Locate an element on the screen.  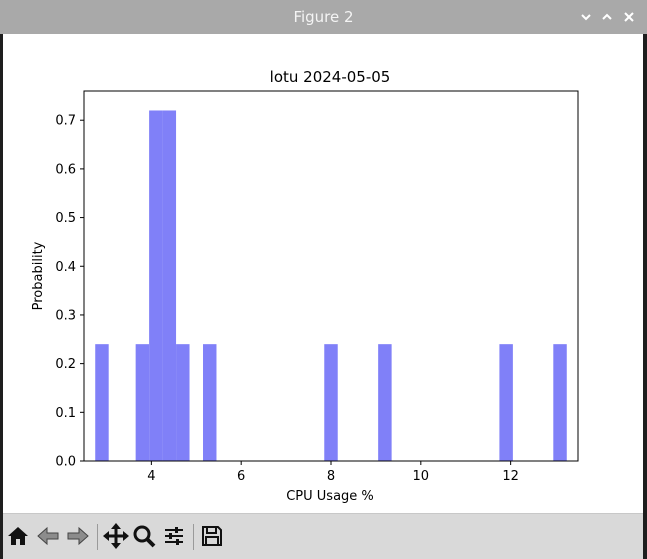
home-button is located at coordinates (18, 536).